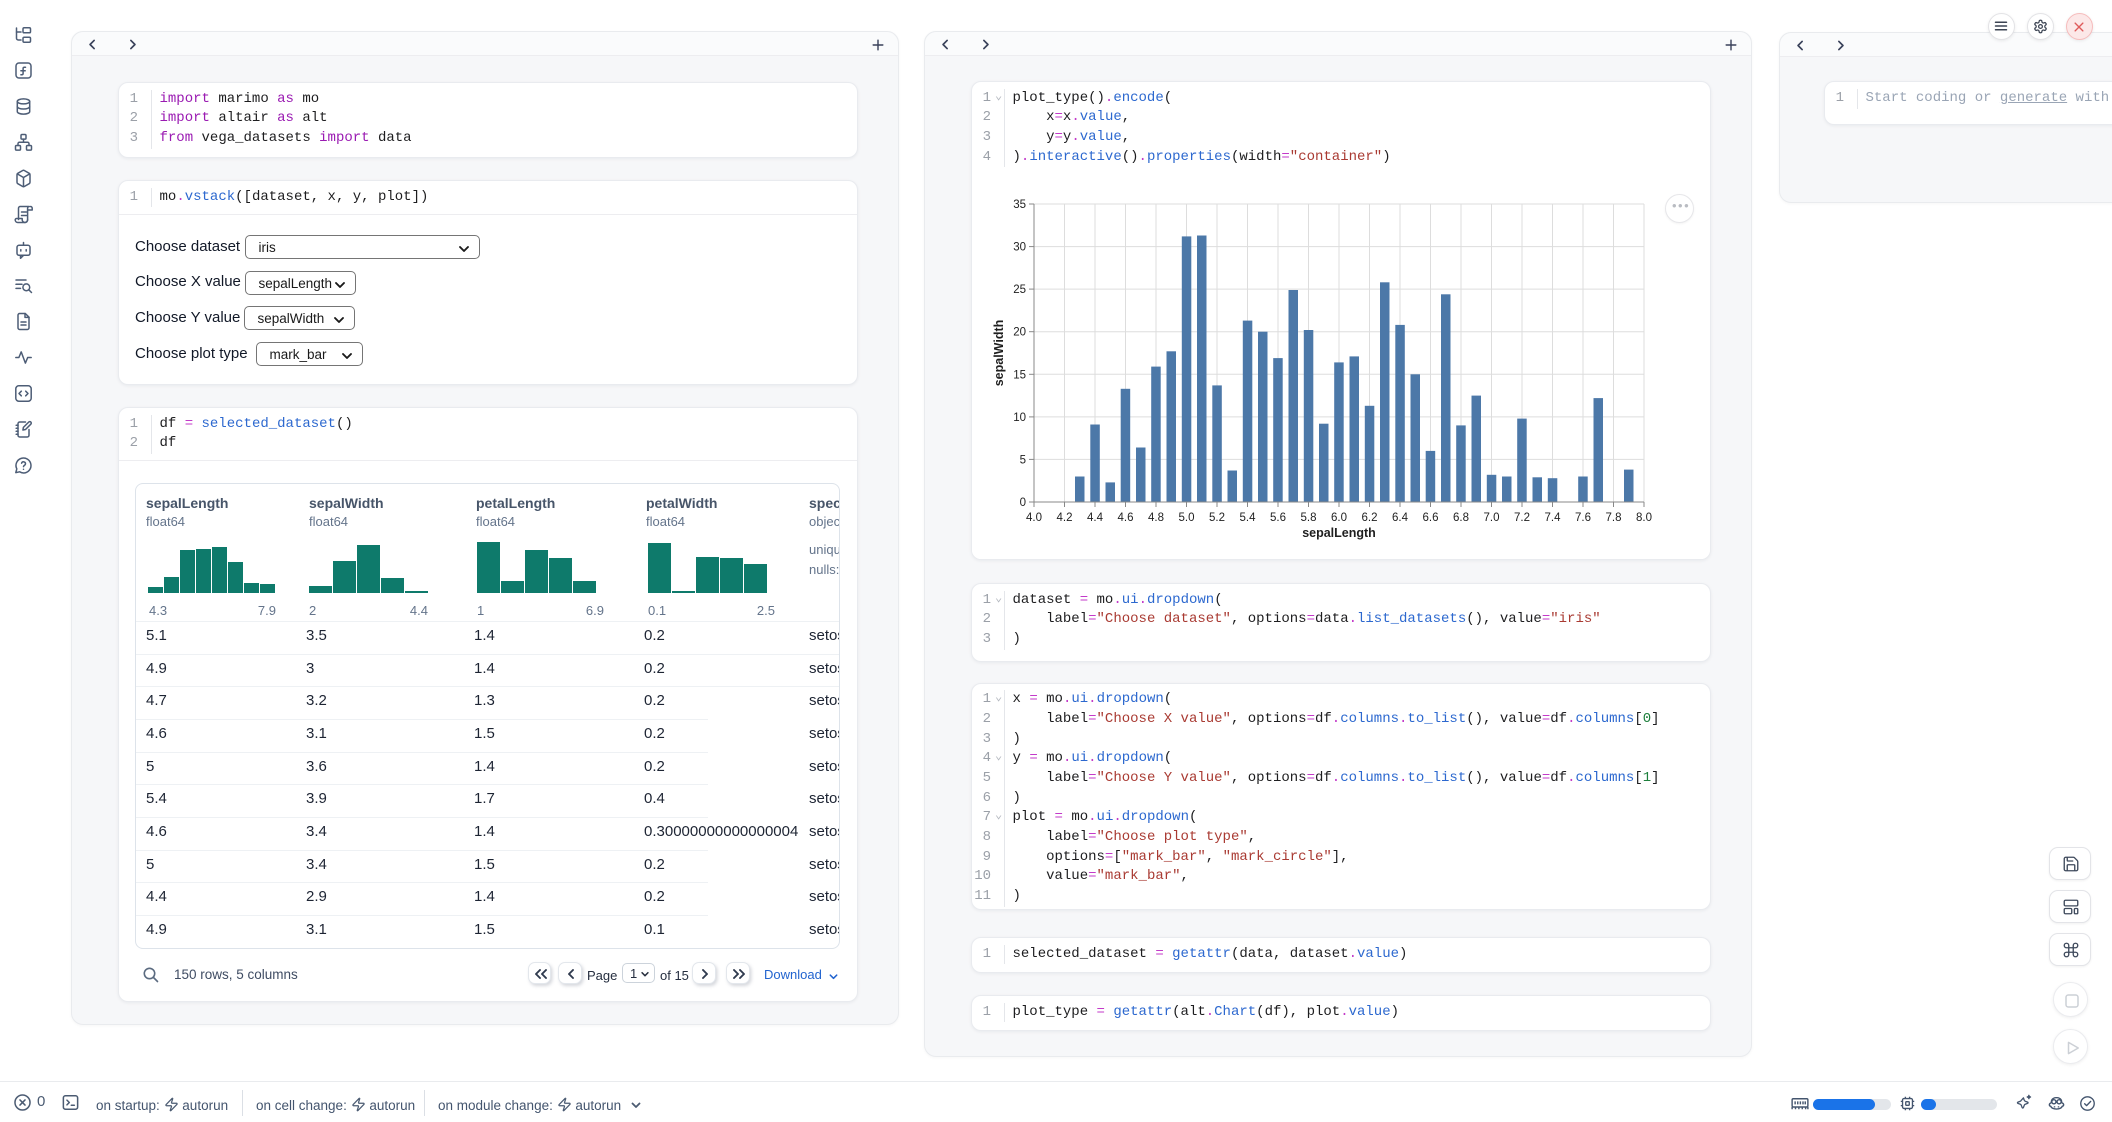 The image size is (2112, 1122). I want to click on svg-text: 4.0, so click(1034, 518).